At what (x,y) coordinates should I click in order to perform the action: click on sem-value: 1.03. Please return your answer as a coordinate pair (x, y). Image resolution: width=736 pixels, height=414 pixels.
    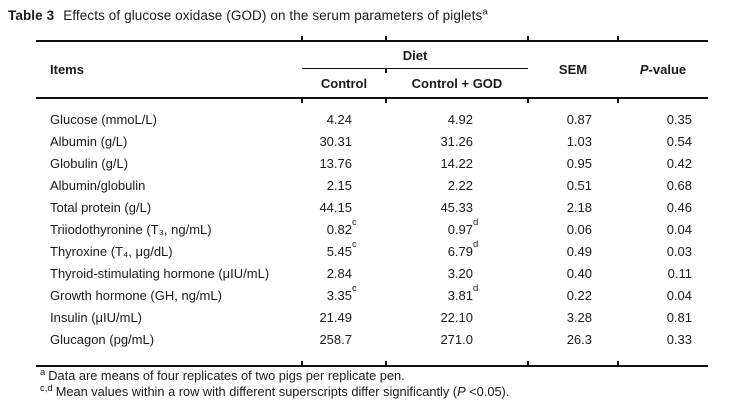
    Looking at the image, I should click on (573, 141).